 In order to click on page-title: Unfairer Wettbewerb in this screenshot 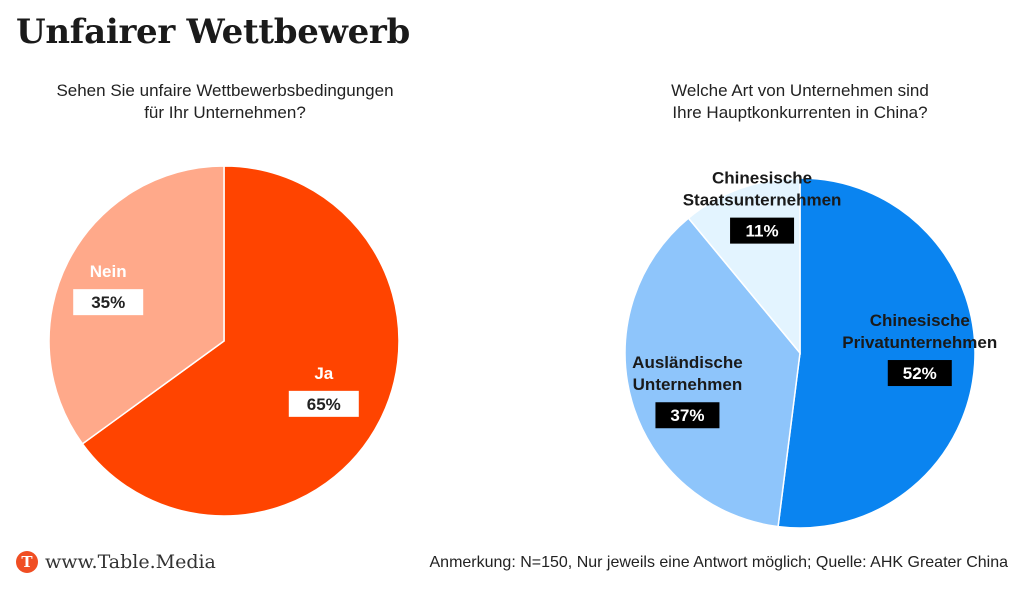, I will do `click(213, 32)`.